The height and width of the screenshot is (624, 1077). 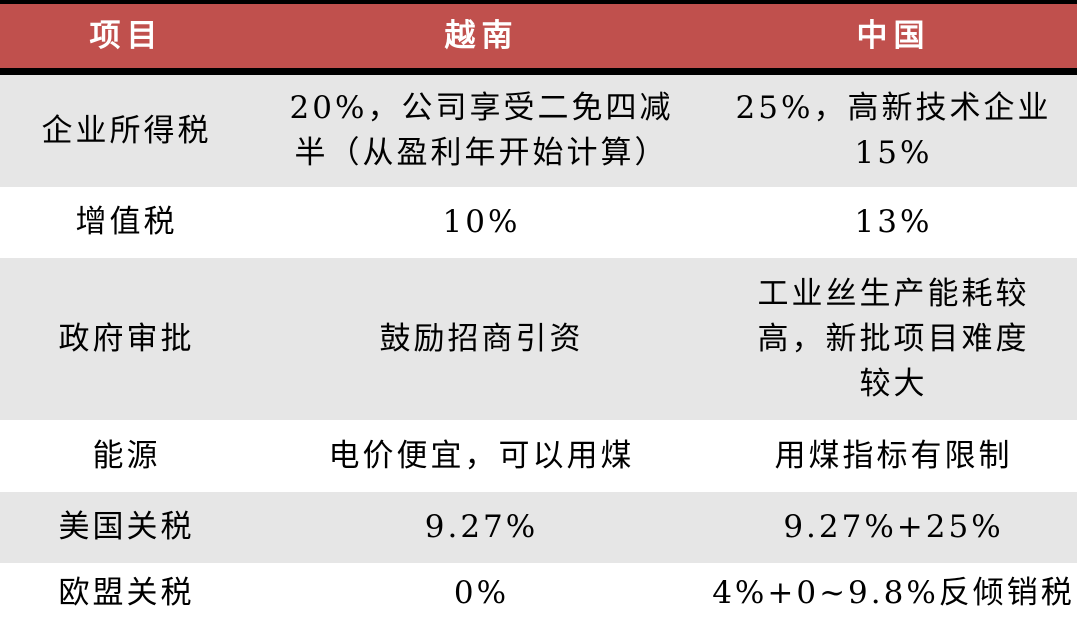 I want to click on row-label: 欧盟关税, so click(x=126, y=593).